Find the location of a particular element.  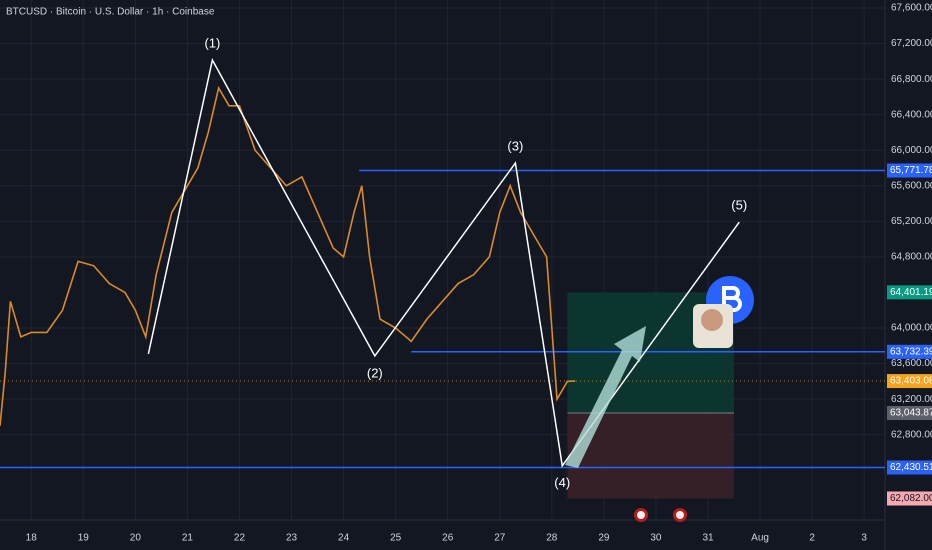

price-tag-label: 63,732.39 is located at coordinates (911, 351).